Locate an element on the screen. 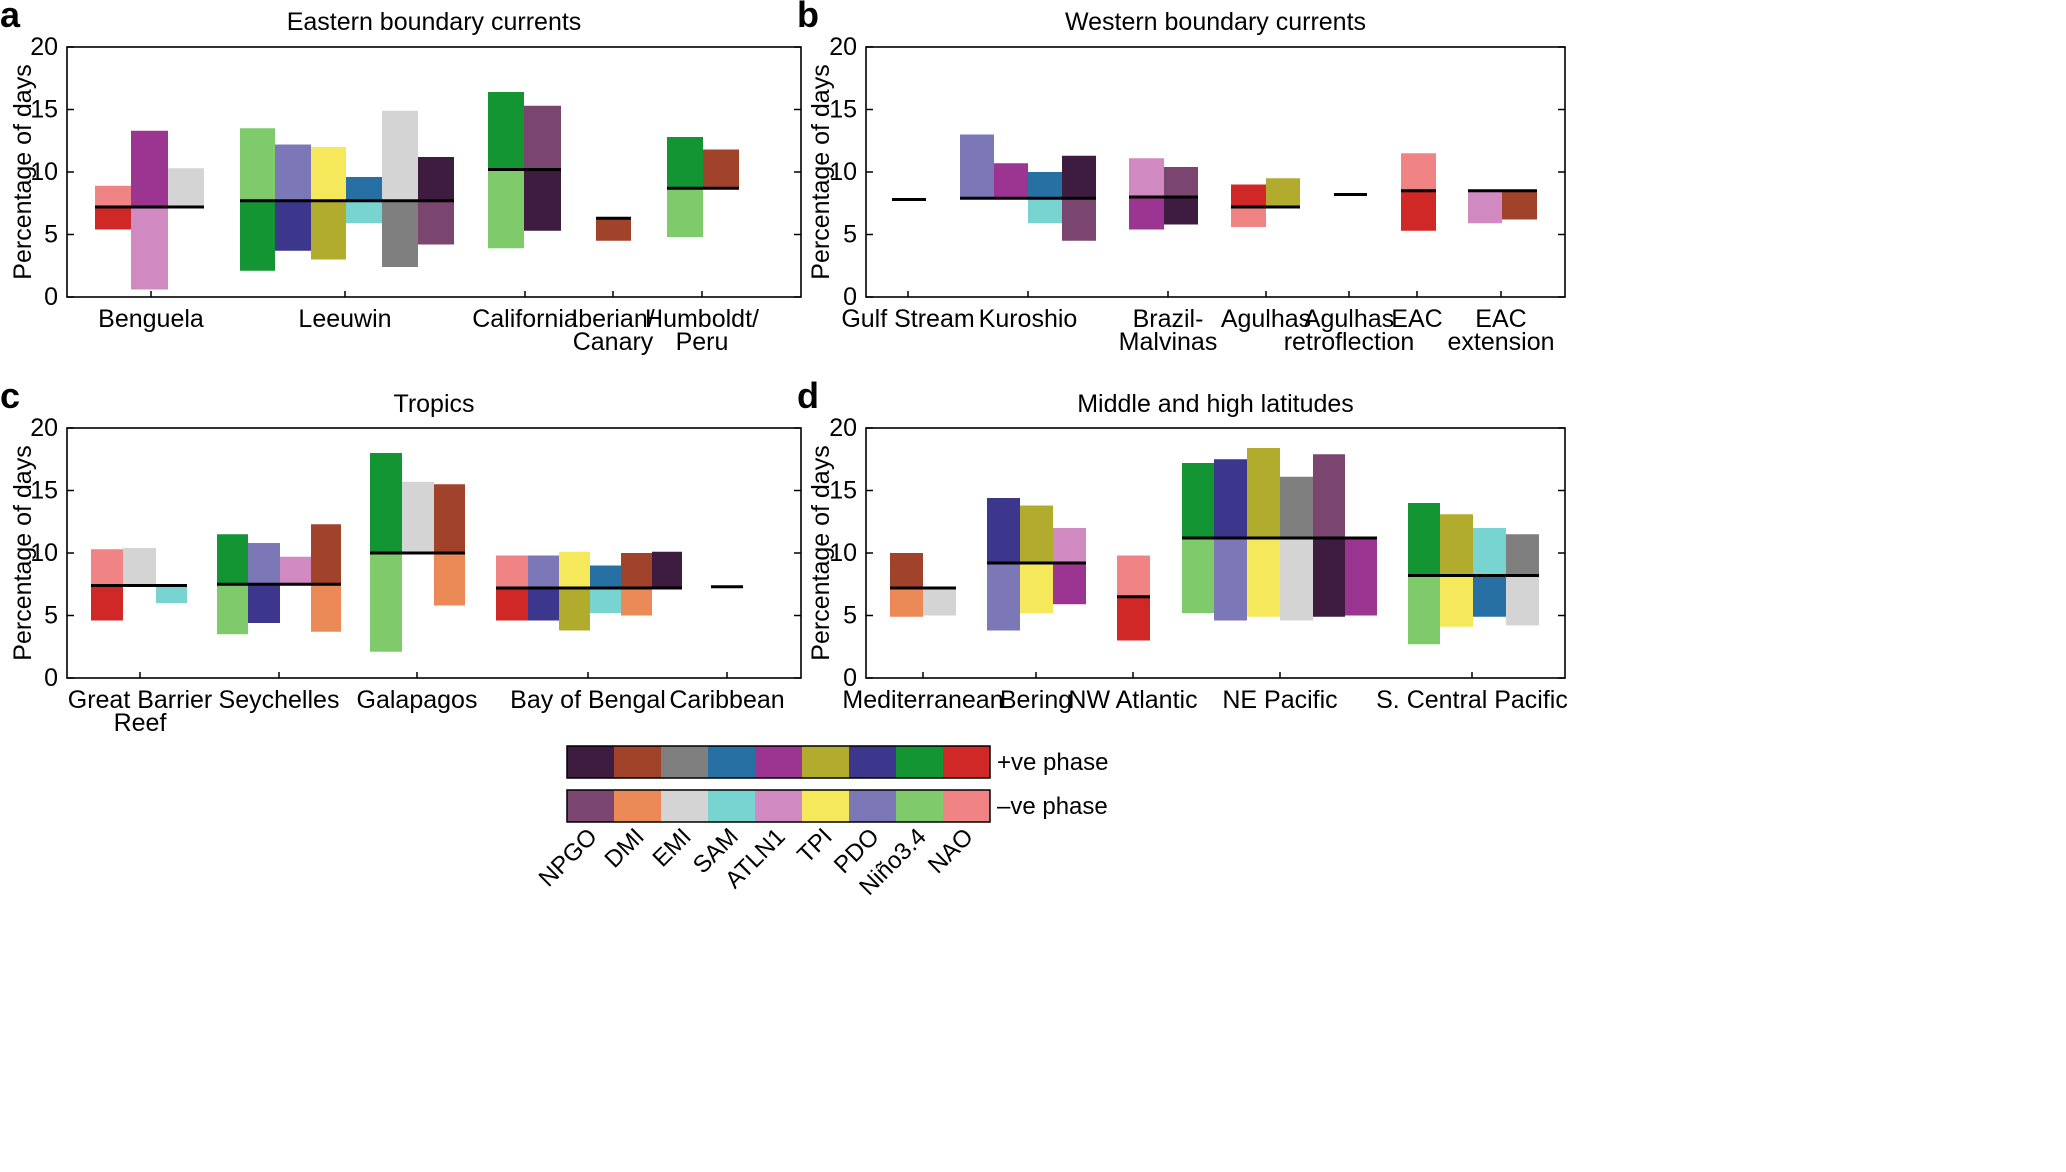 The width and height of the screenshot is (2066, 1172). y-tick-label: 20 is located at coordinates (843, 47).